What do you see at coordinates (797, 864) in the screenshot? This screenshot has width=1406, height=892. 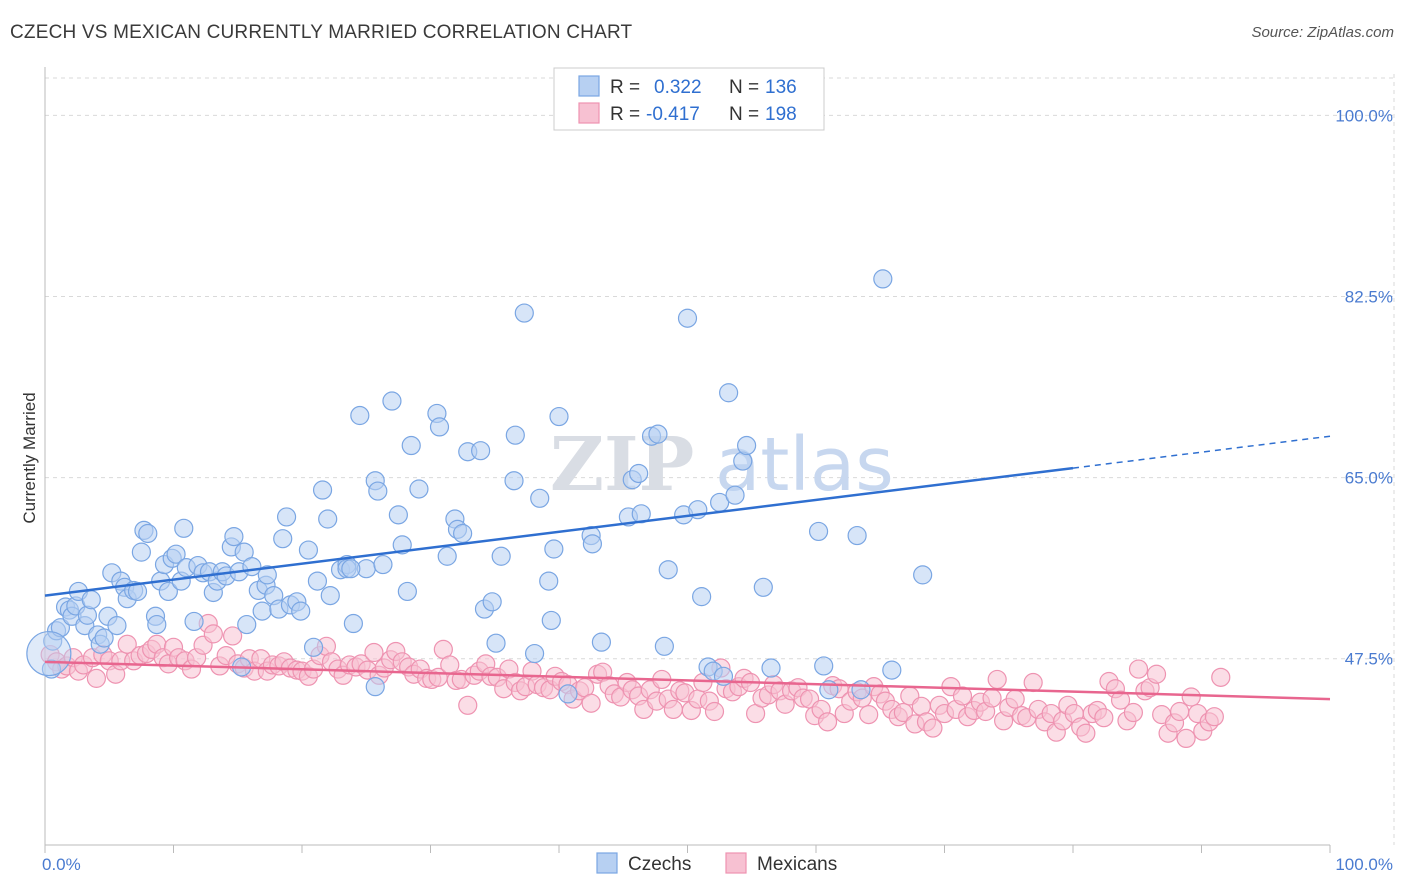 I see `bottom-legend-mexican-label: Mexicans` at bounding box center [797, 864].